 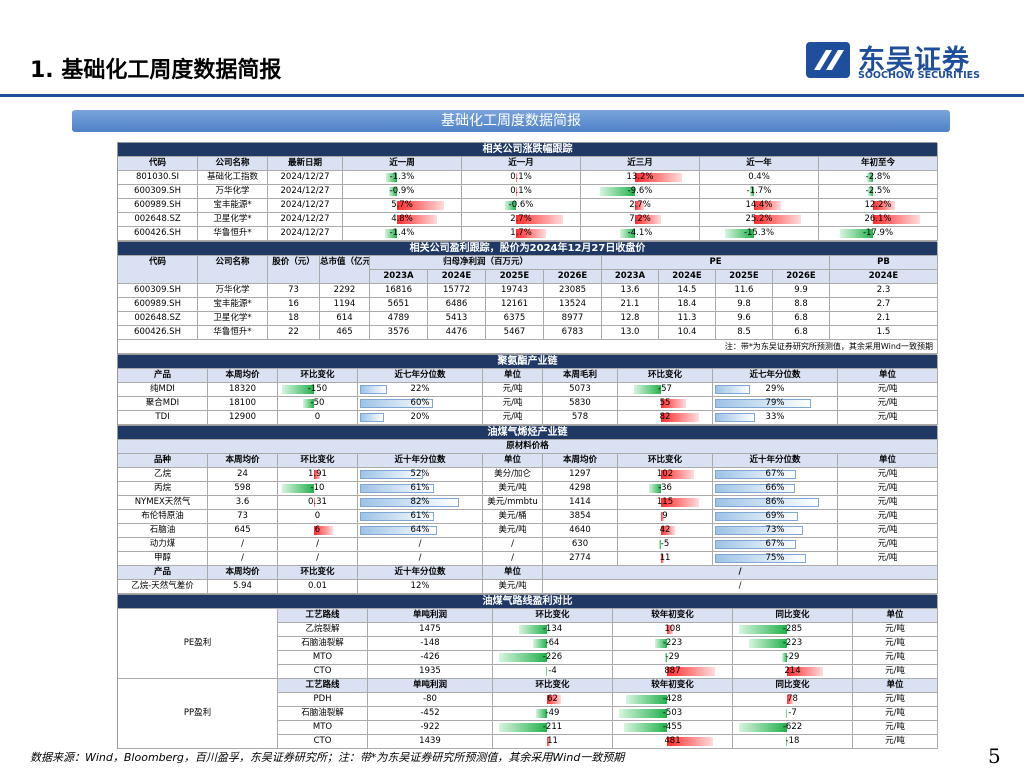 What do you see at coordinates (744, 304) in the screenshot?
I see `cell-text: 9.8` at bounding box center [744, 304].